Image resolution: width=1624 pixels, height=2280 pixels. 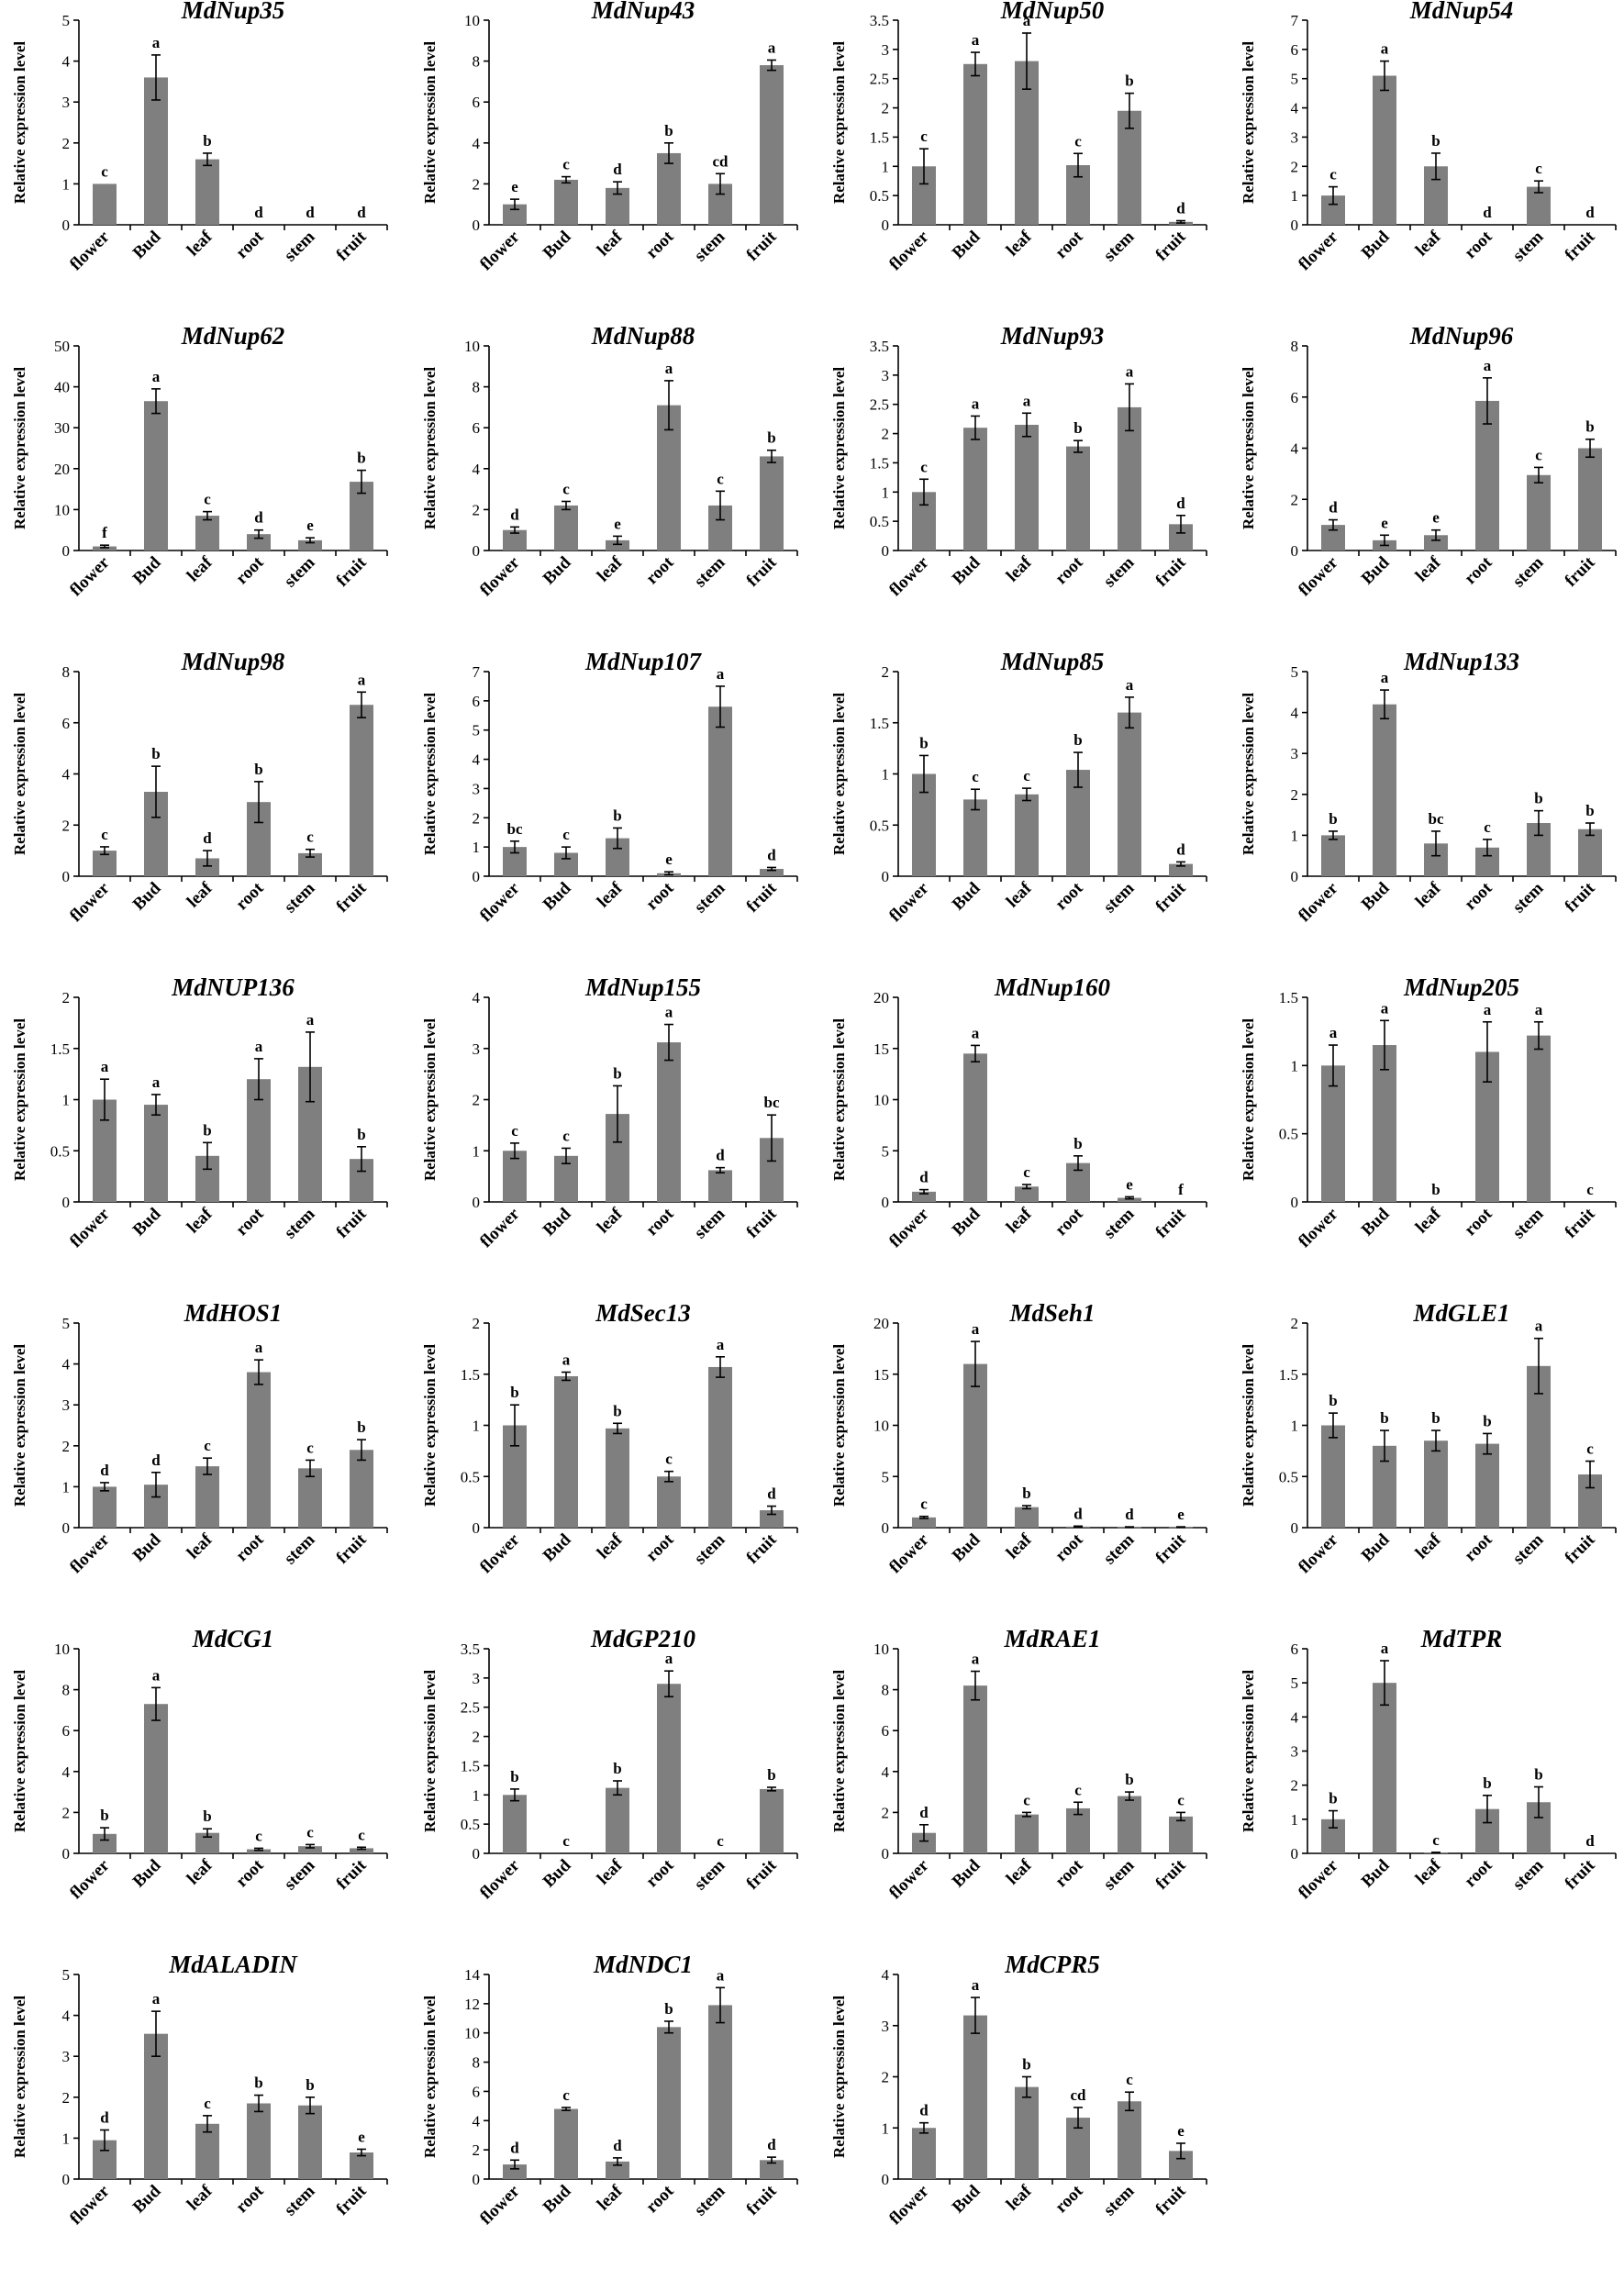 I want to click on chart-title: MdNup93, so click(x=1052, y=338).